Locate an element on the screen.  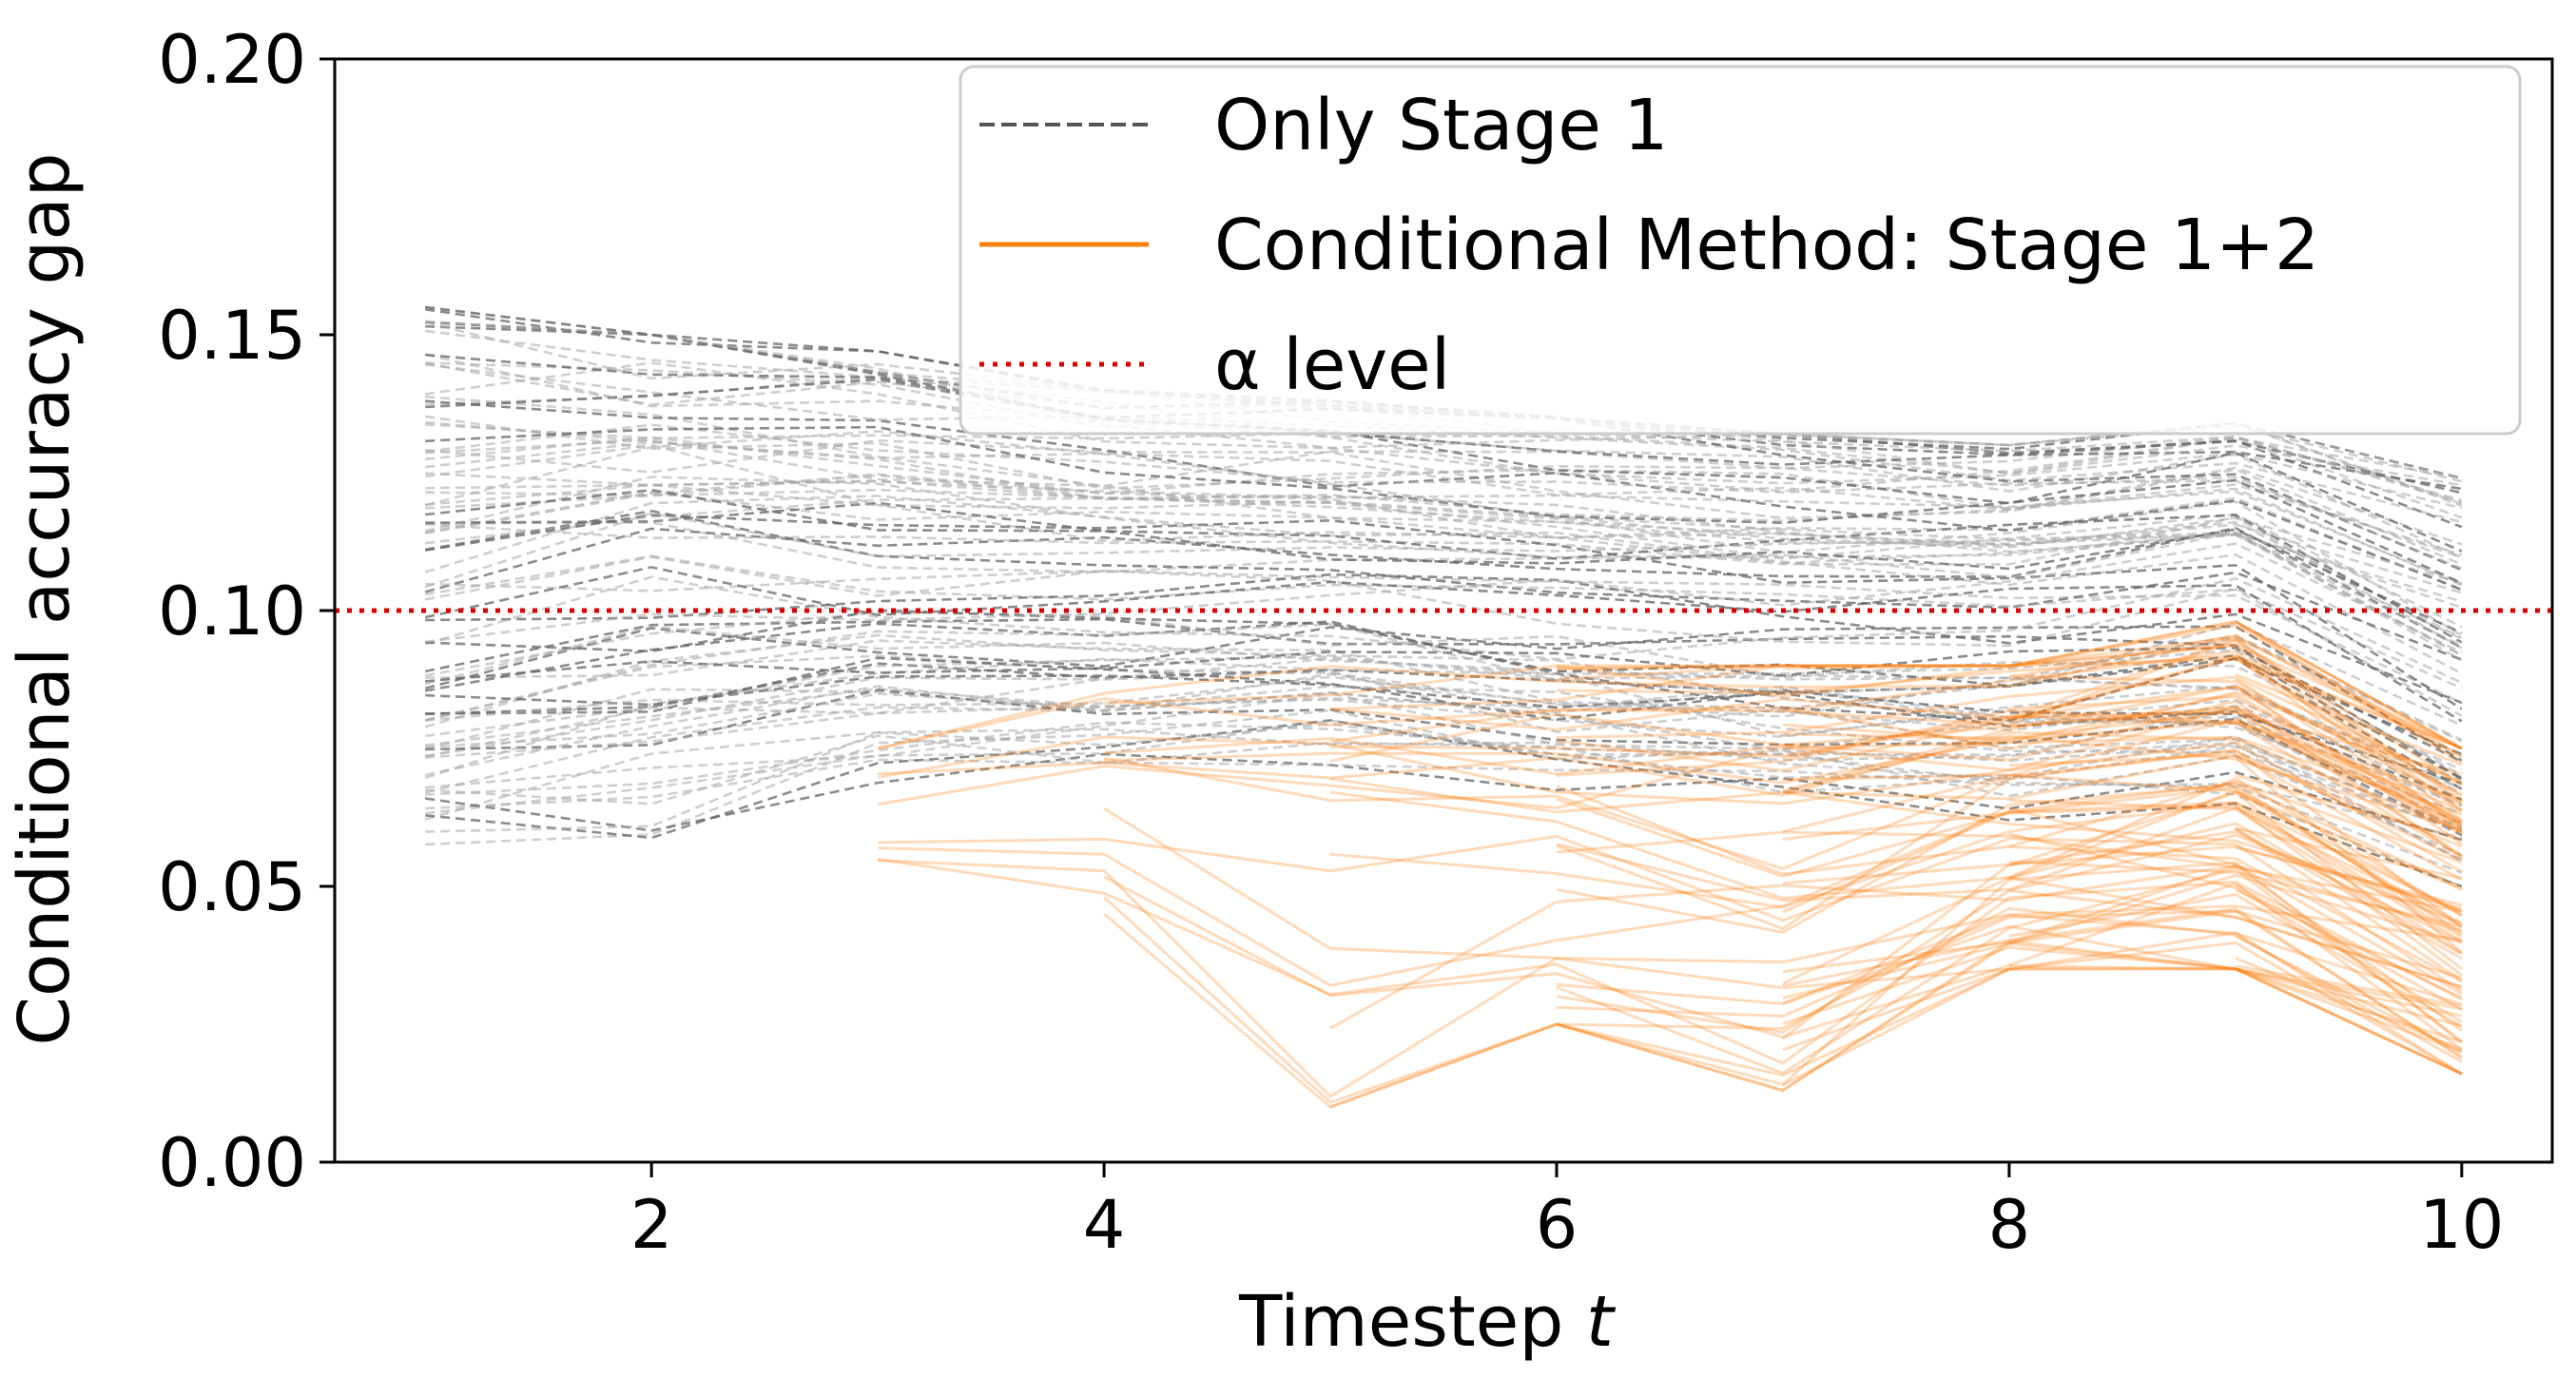
x-tick-label: 4 is located at coordinates (1104, 1225).